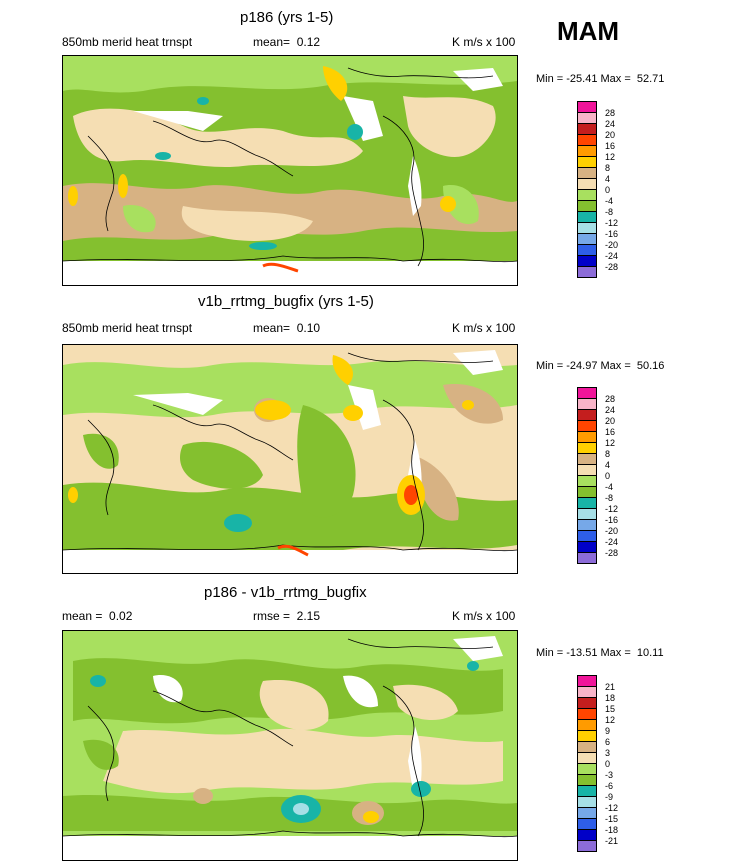 Image resolution: width=732 pixels, height=865 pixels. I want to click on panel3-tick: -6, so click(609, 786).